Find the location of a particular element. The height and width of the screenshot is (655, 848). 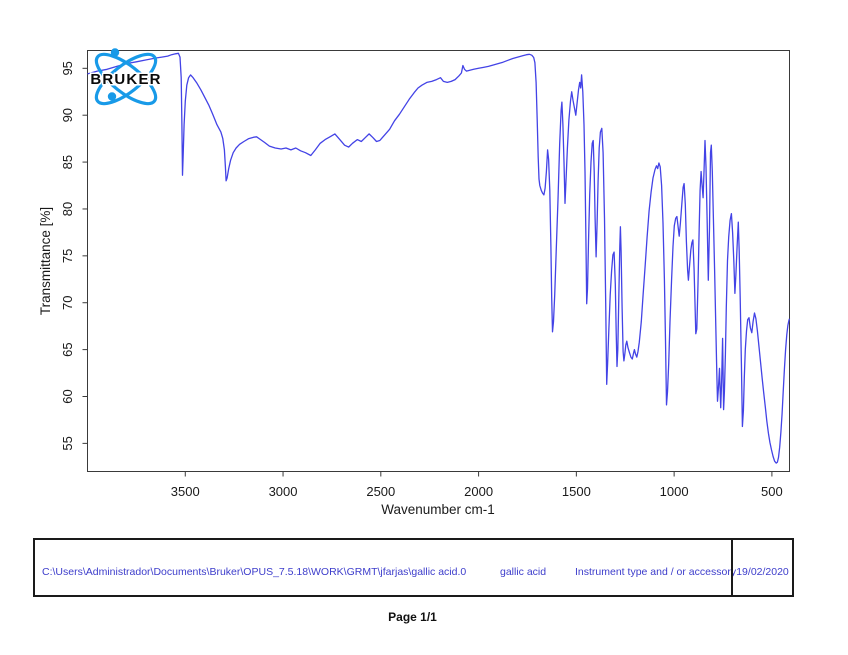

bruker-logo: BRUKER is located at coordinates (125, 77).